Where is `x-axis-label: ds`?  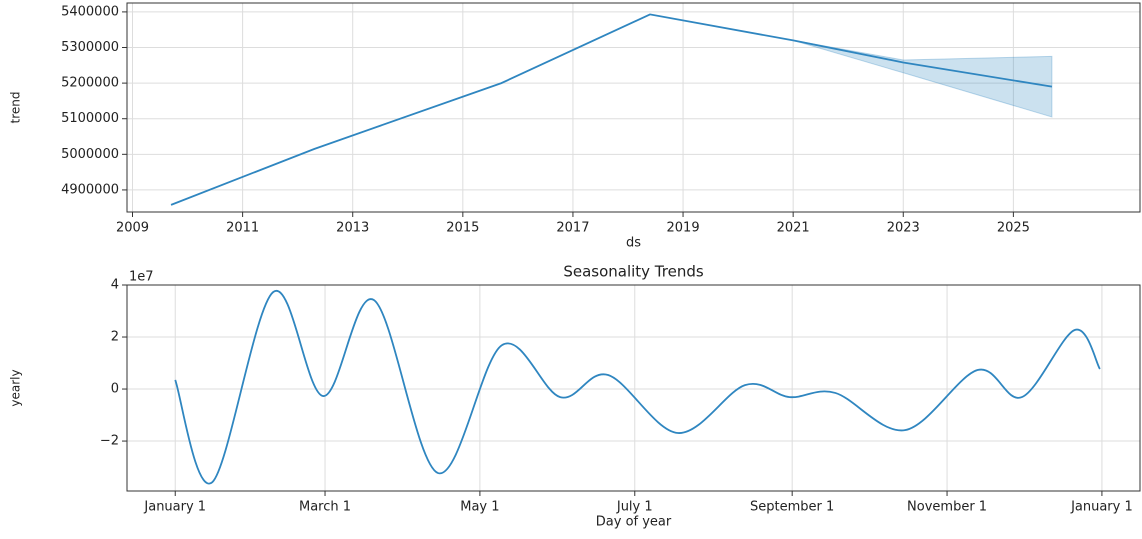 x-axis-label: ds is located at coordinates (633, 243).